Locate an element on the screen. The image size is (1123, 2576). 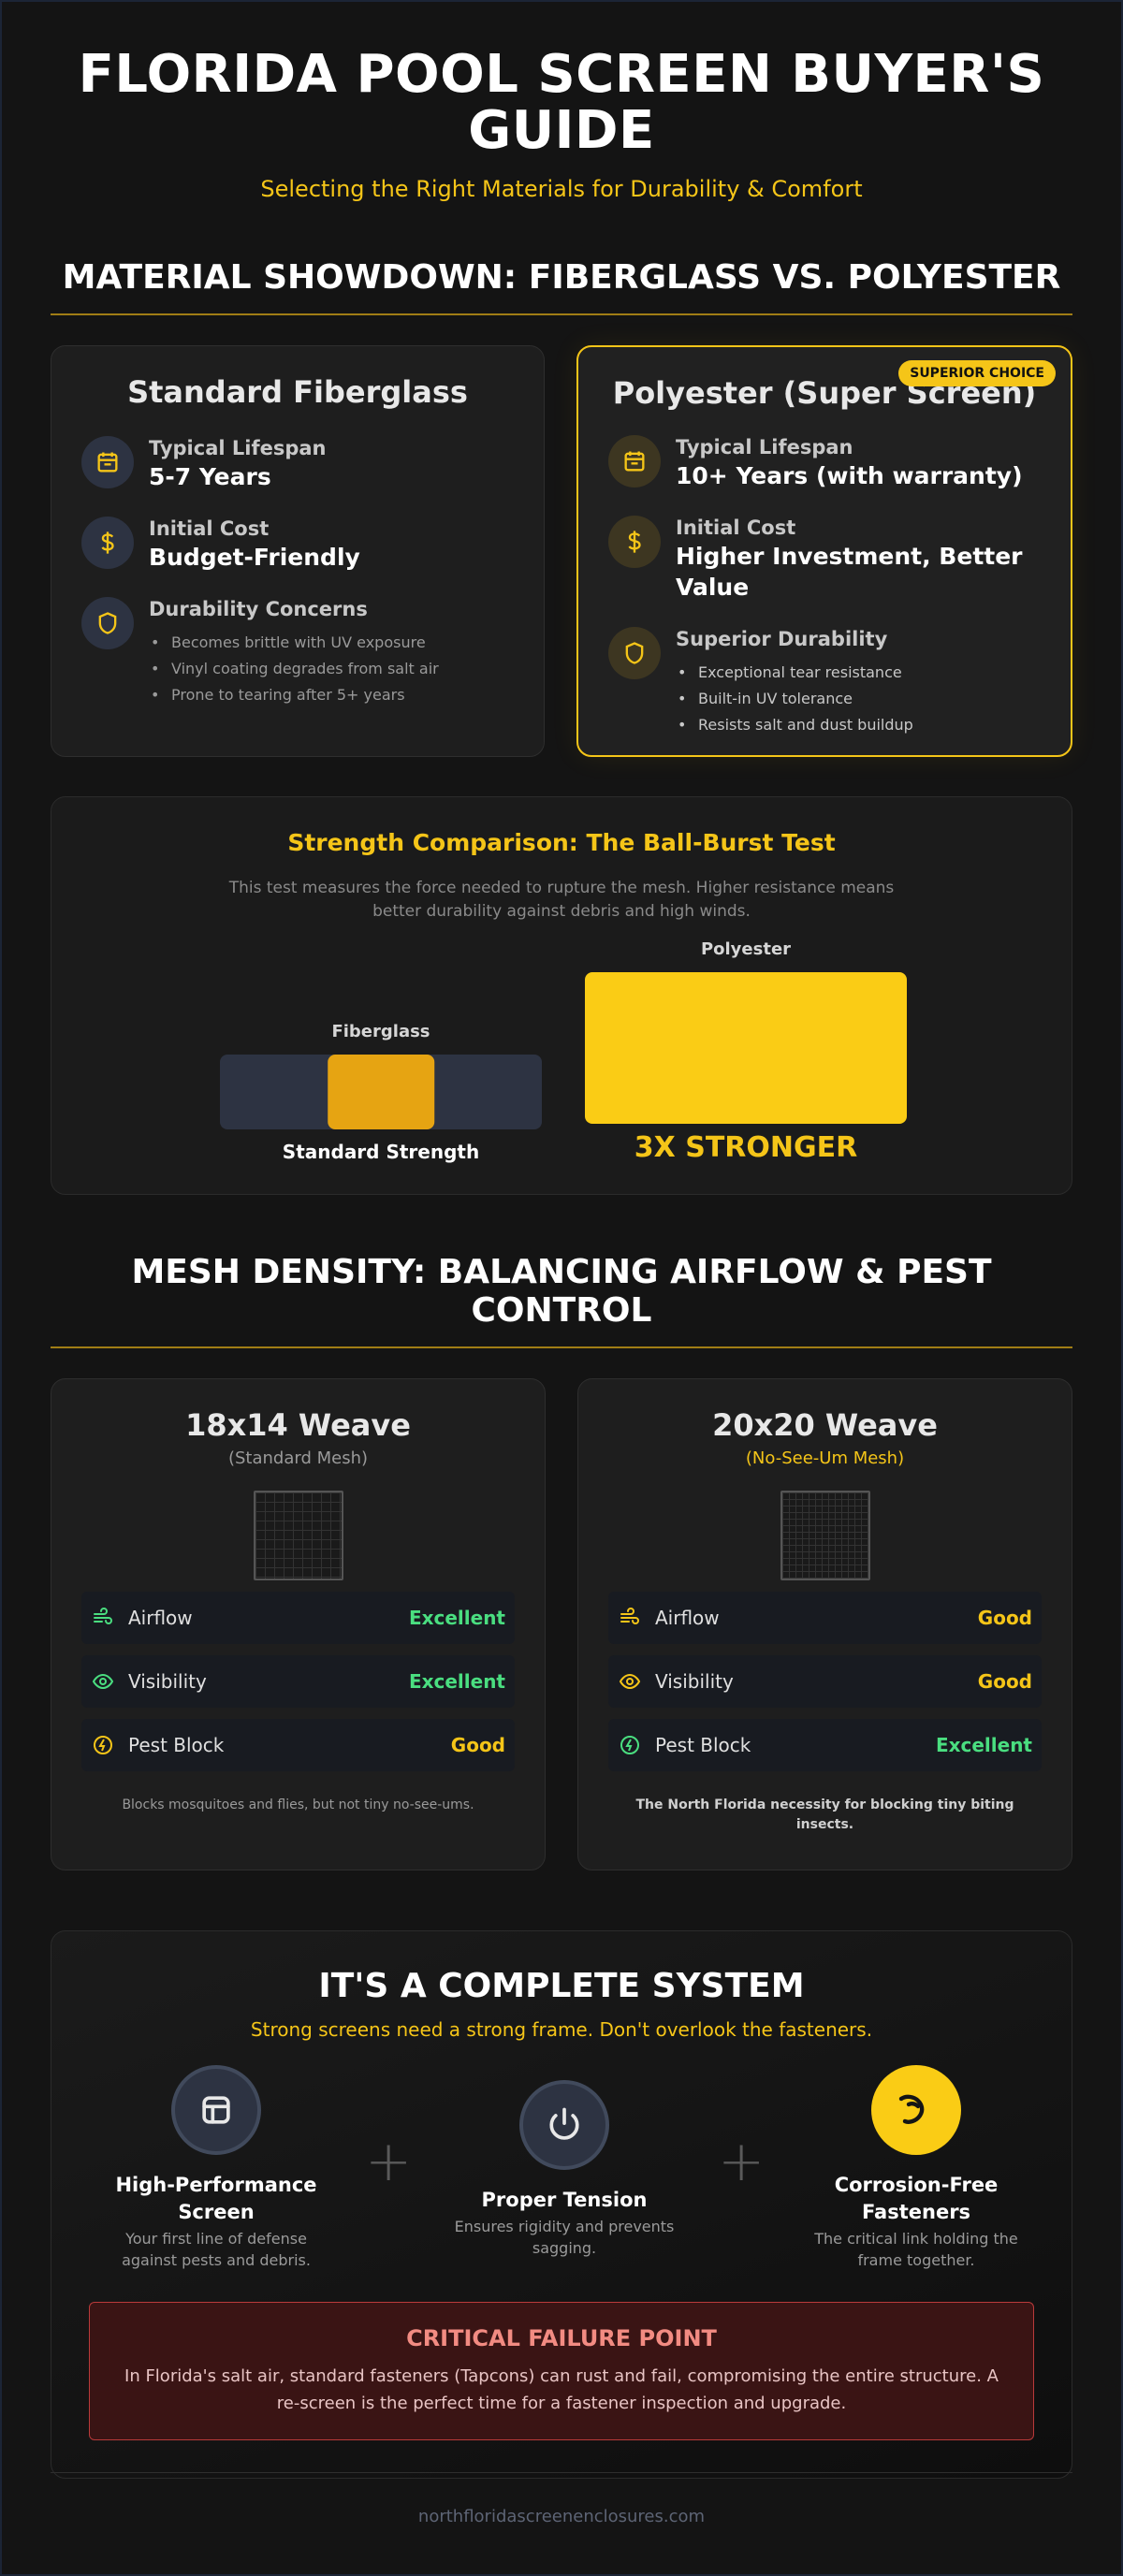
critical-title: CRITICAL FAILURE POINT is located at coordinates (561, 2338).